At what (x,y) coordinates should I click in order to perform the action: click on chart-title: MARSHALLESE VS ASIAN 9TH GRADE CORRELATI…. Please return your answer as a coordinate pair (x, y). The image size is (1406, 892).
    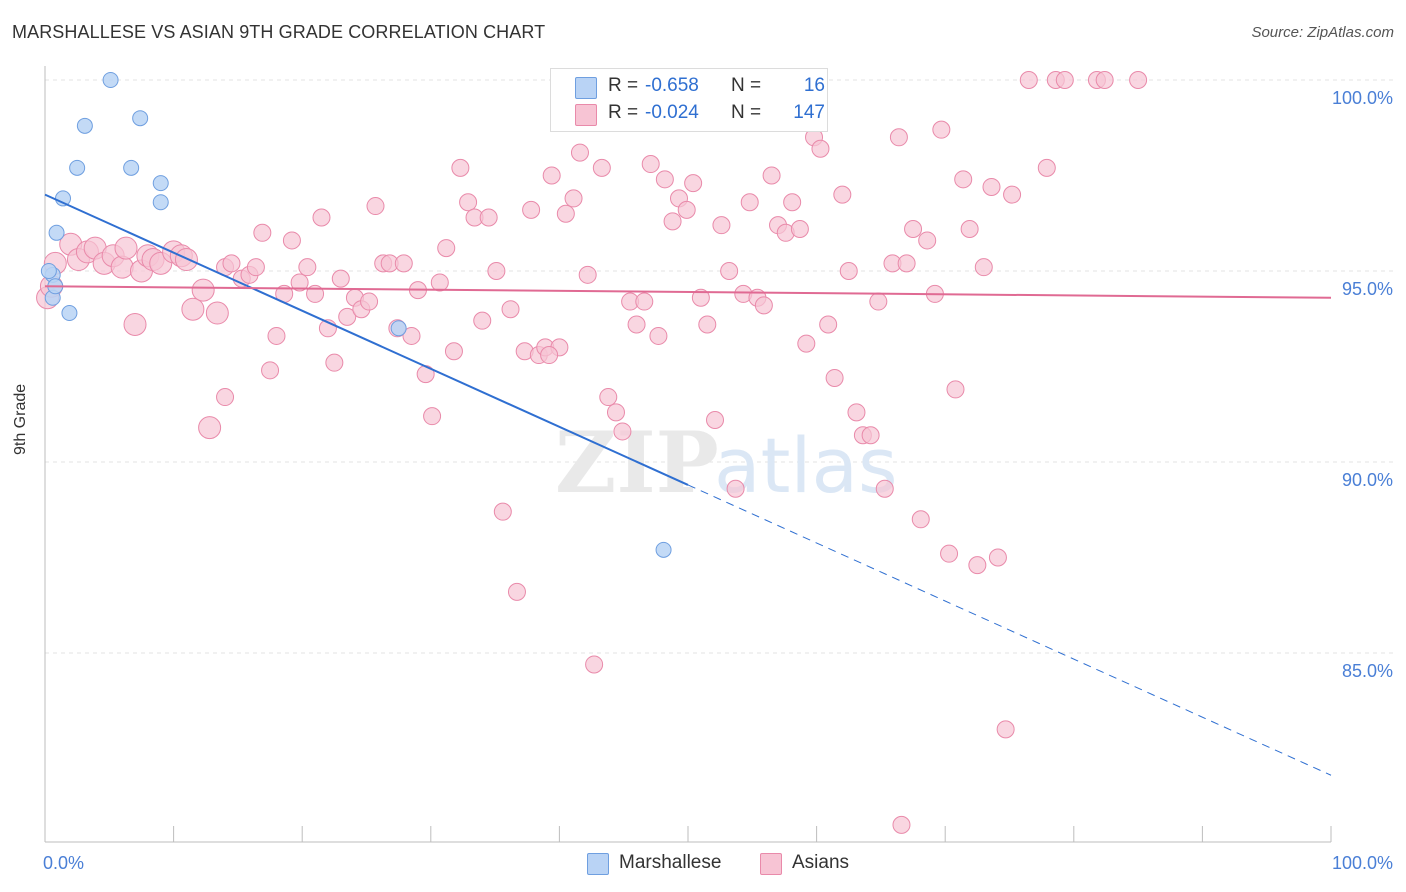
    Looking at the image, I should click on (279, 32).